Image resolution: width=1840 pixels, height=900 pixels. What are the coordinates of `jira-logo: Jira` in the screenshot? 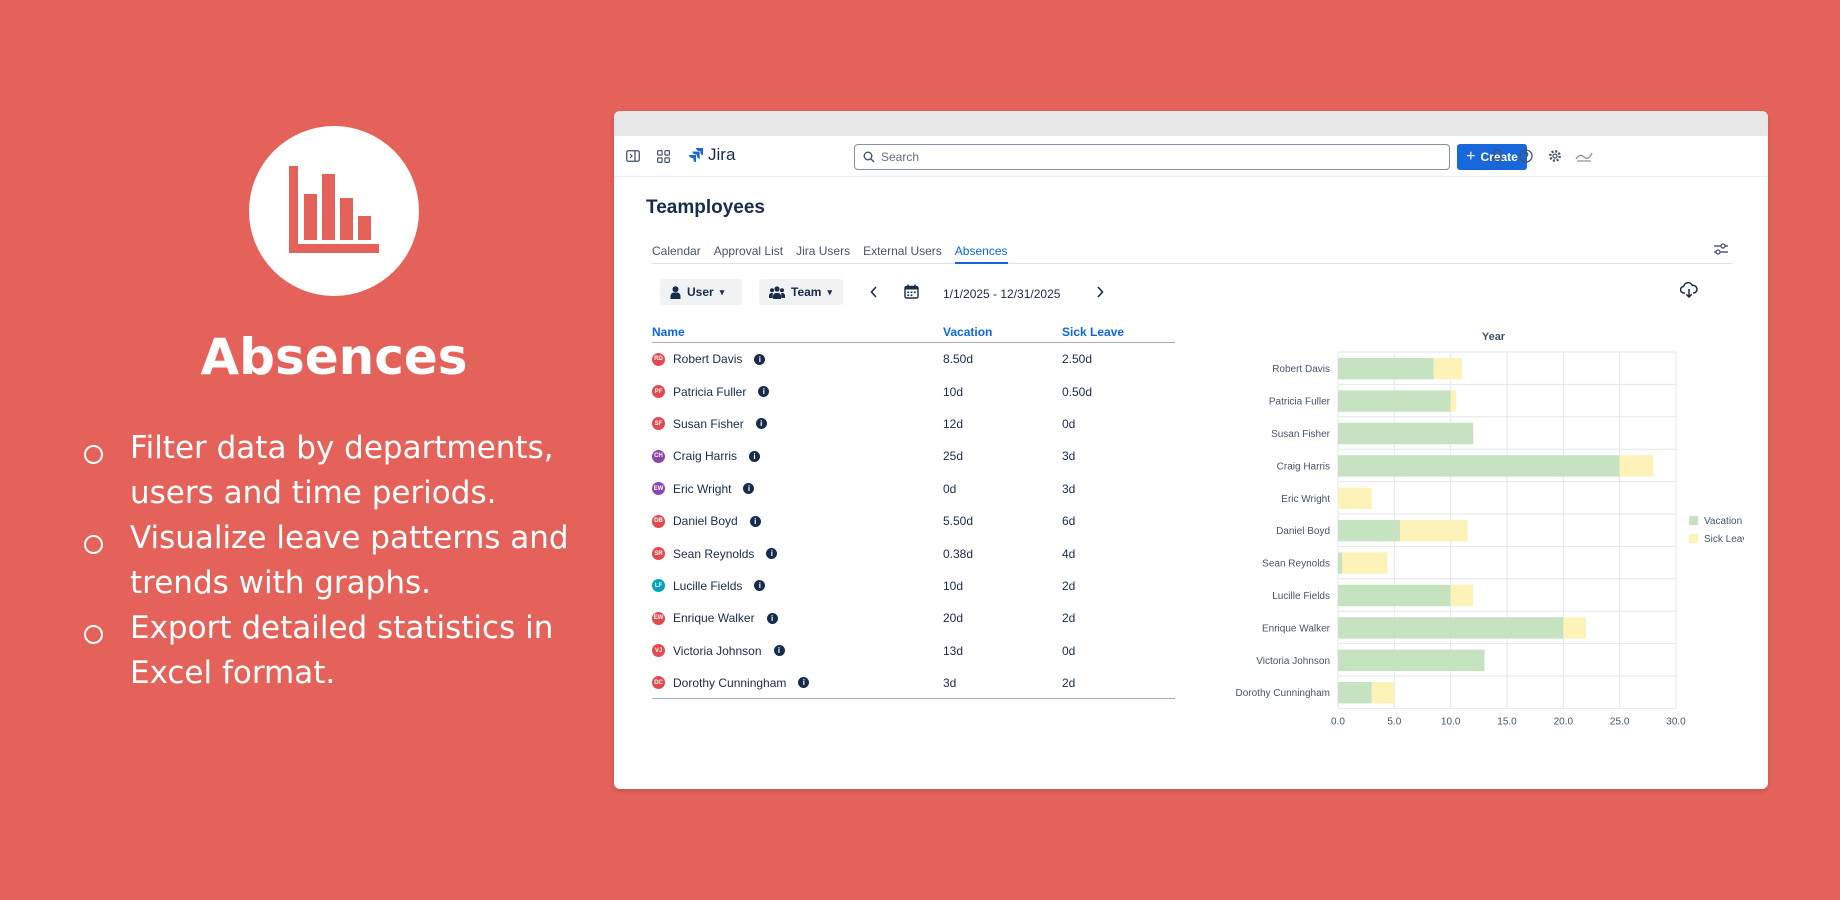 It's located at (711, 155).